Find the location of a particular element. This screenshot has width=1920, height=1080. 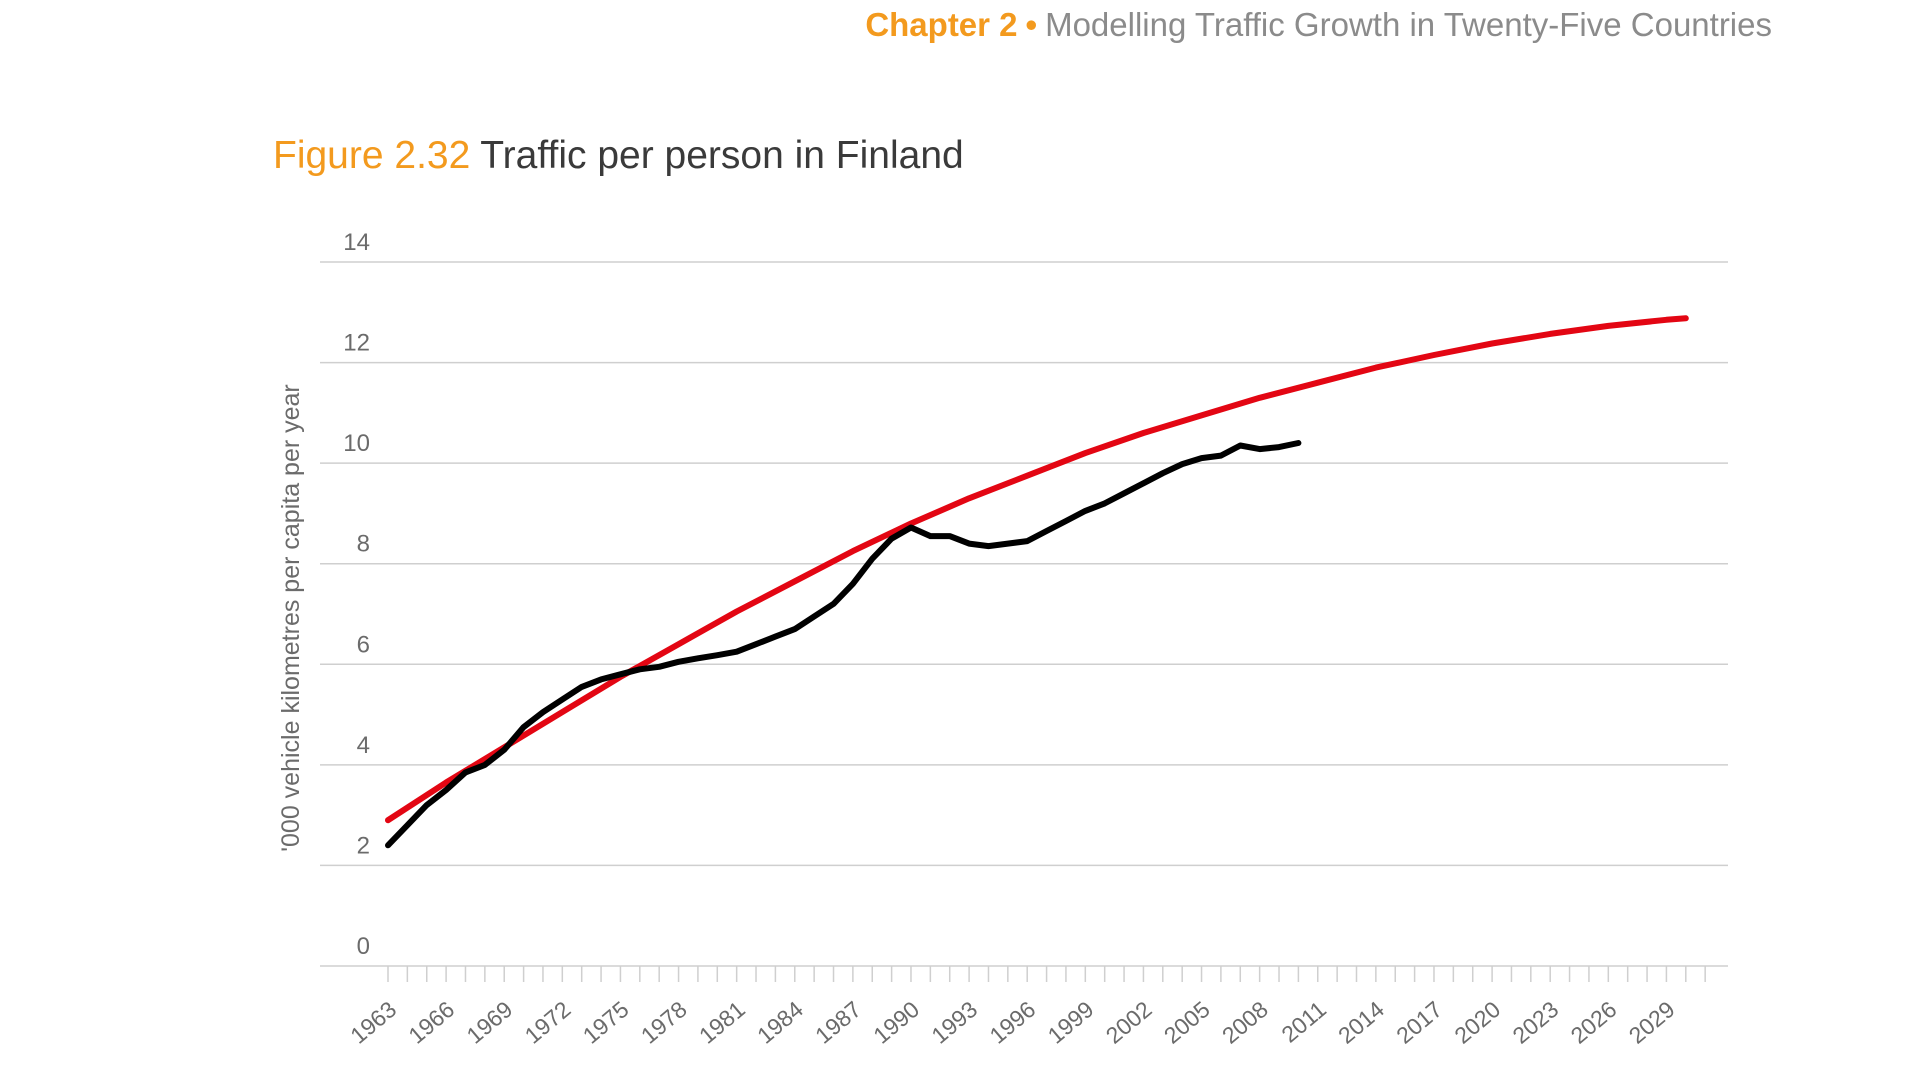

x-tick-label: 1966 is located at coordinates (431, 1022).